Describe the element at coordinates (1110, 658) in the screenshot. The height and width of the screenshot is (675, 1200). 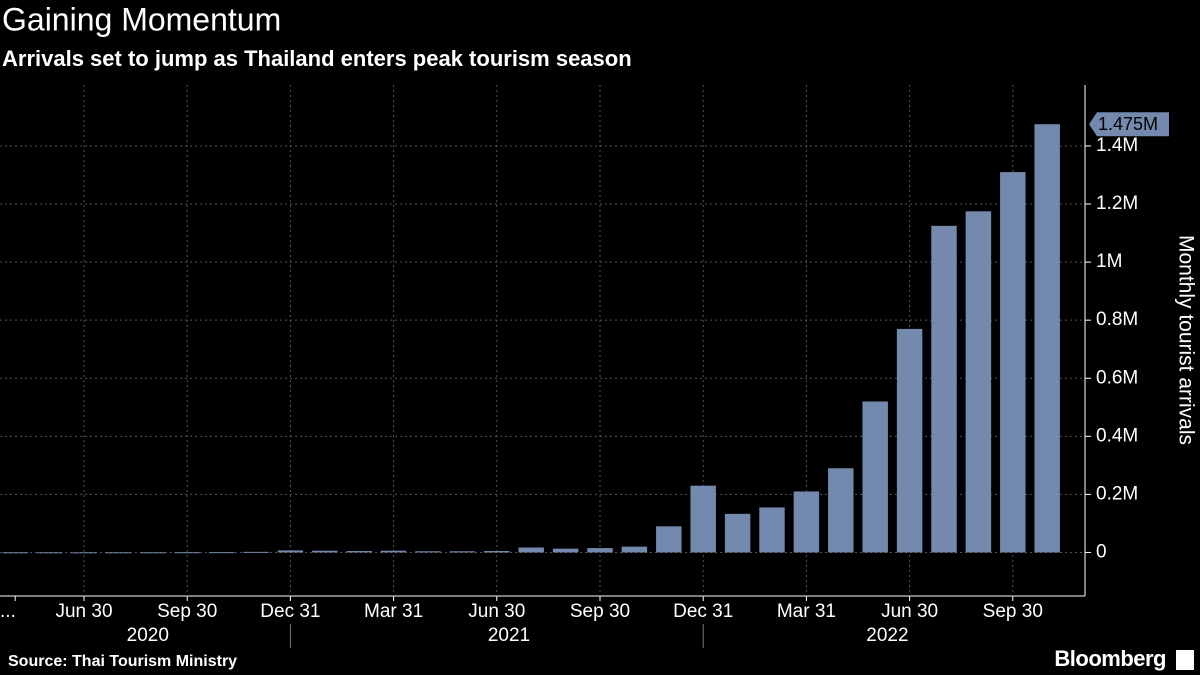
I see `brand: Bloomberg` at that location.